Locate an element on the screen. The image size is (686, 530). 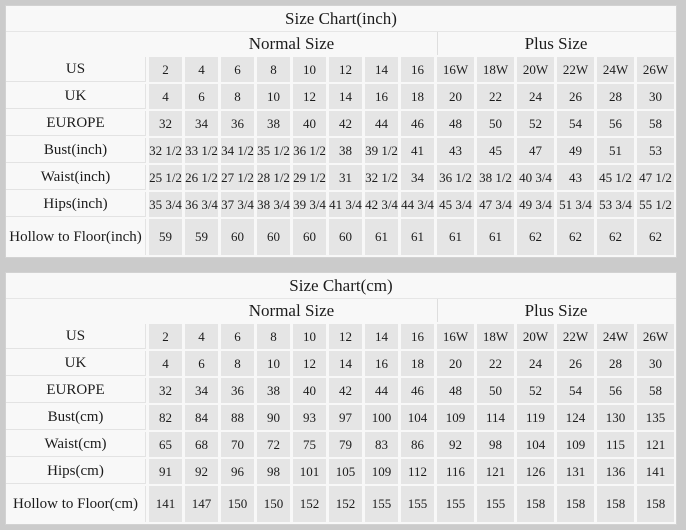
size-cell: 68 is located at coordinates (201, 444).